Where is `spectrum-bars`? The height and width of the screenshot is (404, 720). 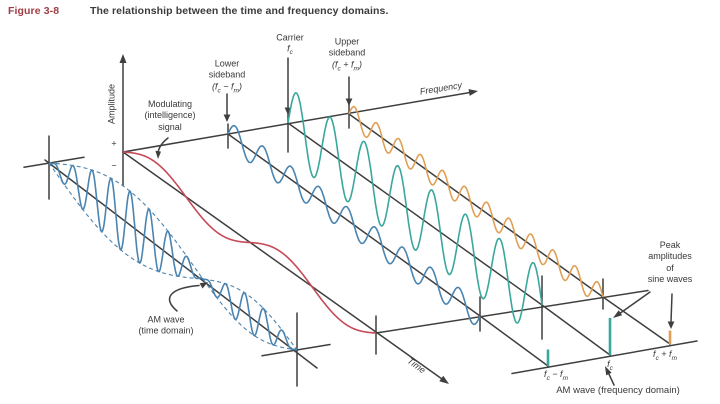
spectrum-bars is located at coordinates (609, 342).